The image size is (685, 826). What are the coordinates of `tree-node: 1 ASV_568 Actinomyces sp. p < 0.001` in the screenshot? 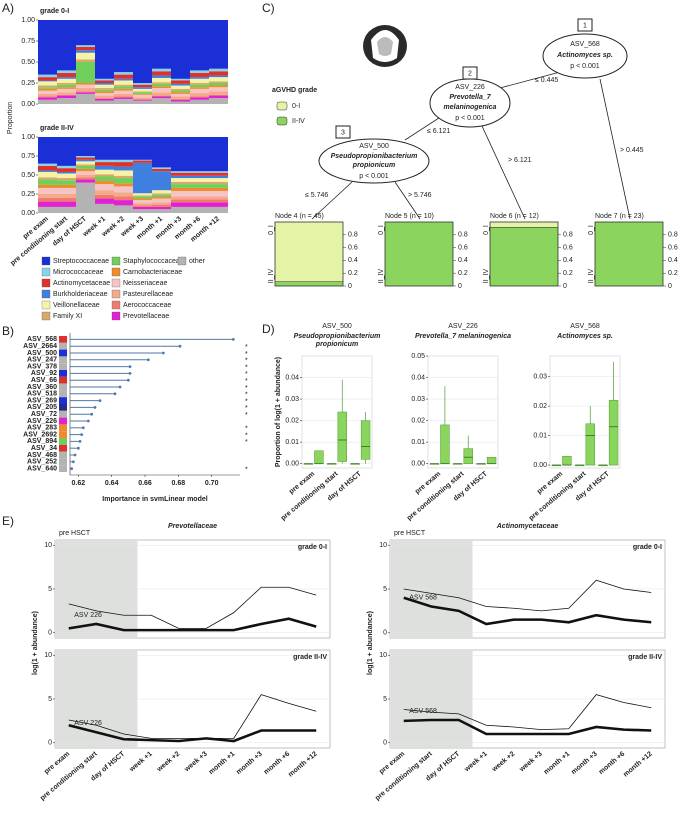 It's located at (585, 48).